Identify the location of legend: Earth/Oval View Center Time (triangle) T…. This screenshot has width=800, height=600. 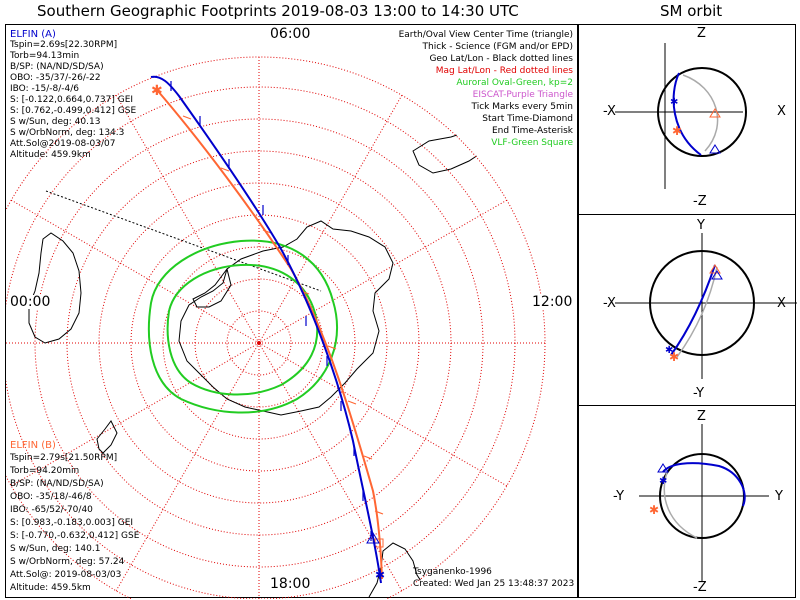
(486, 89).